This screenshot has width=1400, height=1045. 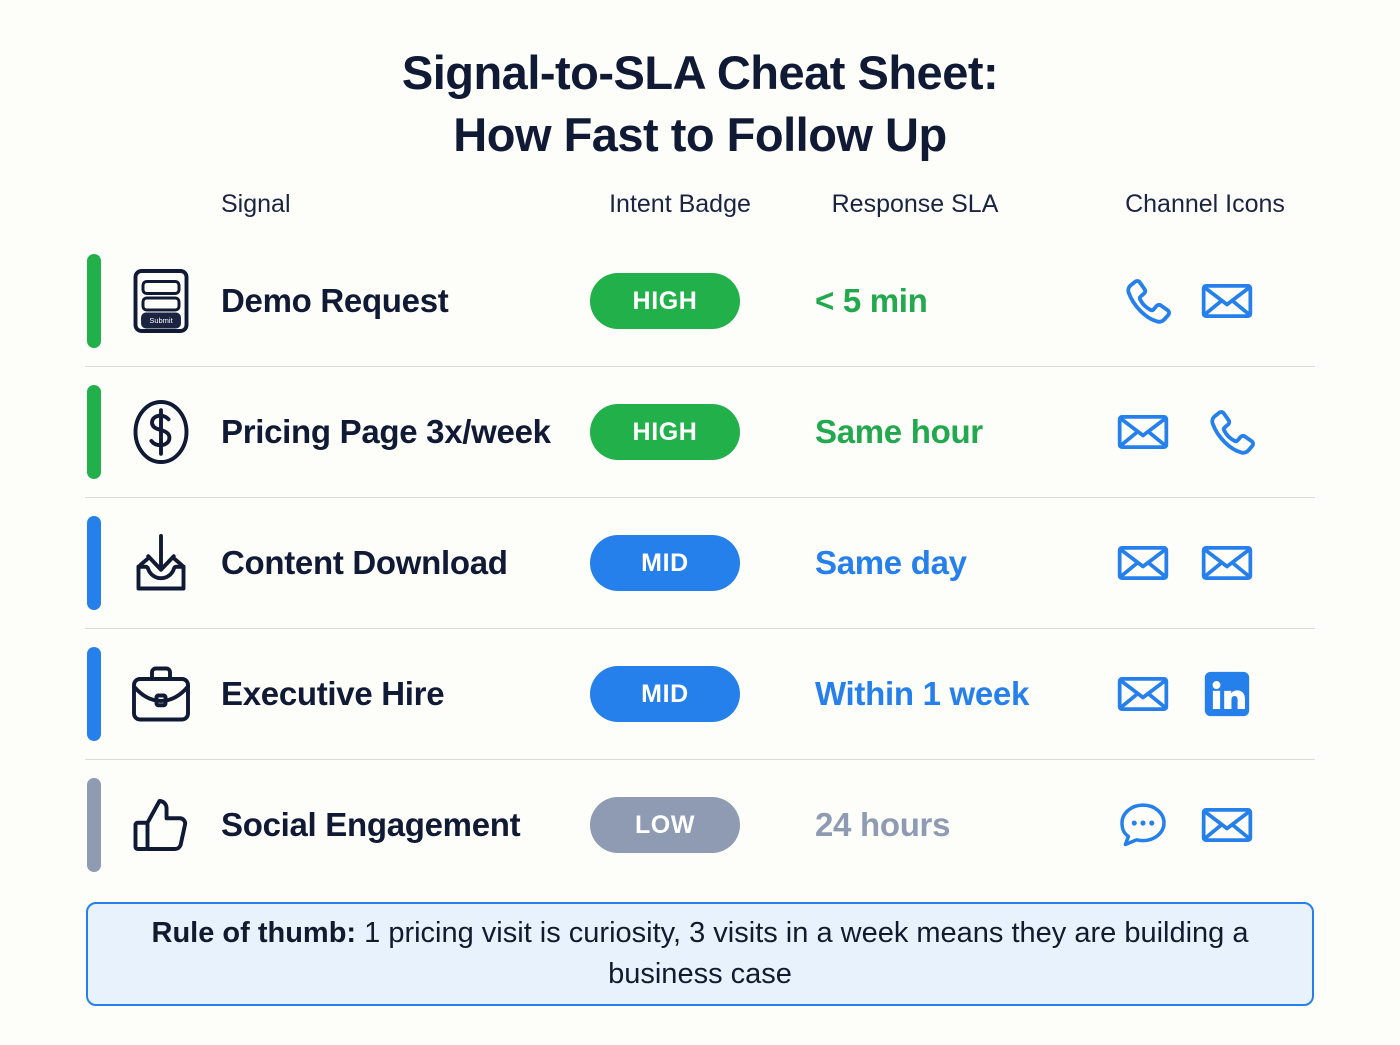 What do you see at coordinates (915, 204) in the screenshot?
I see `column-header-response-sla: Response SLA` at bounding box center [915, 204].